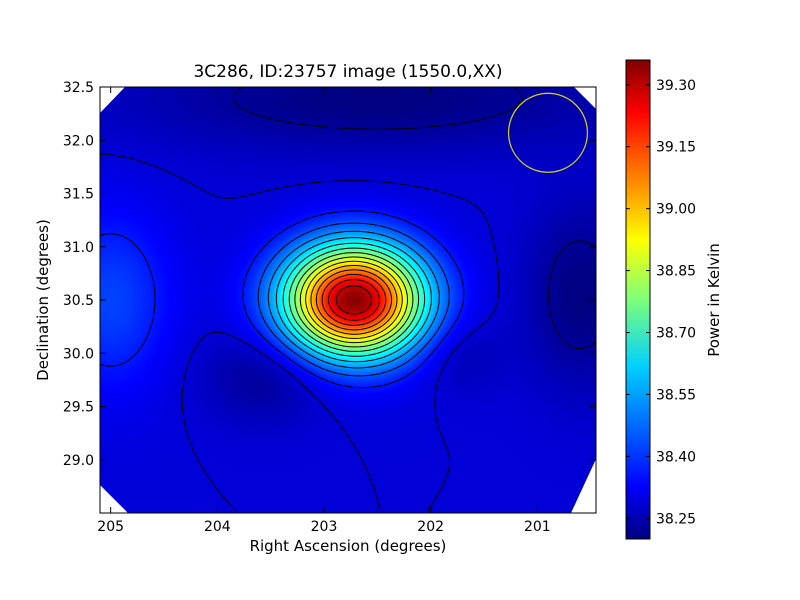 This screenshot has width=800, height=600. What do you see at coordinates (676, 395) in the screenshot?
I see `colorbar-tick-label: 38.55` at bounding box center [676, 395].